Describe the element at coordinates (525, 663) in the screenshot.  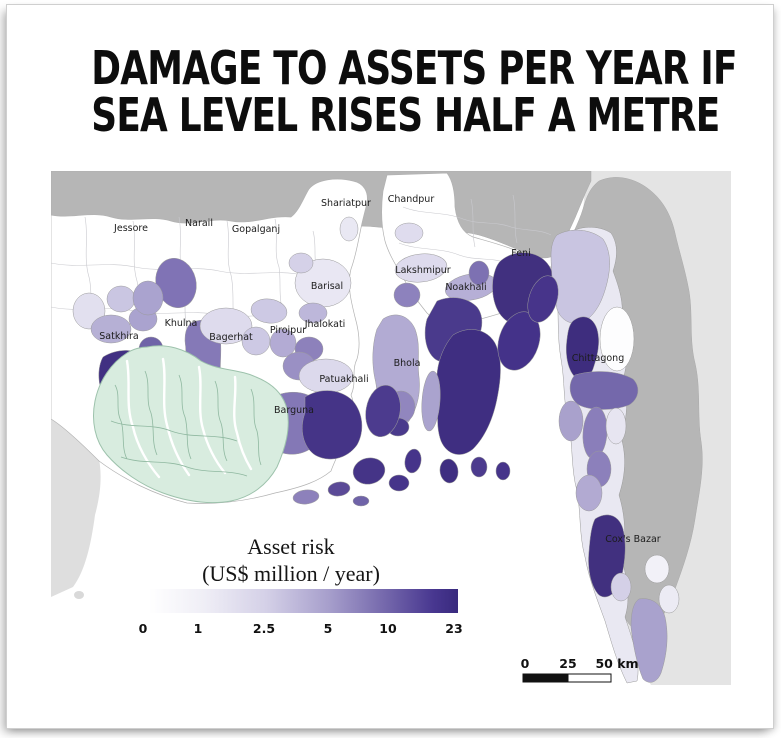
I see `scalebar-label-0: 0` at that location.